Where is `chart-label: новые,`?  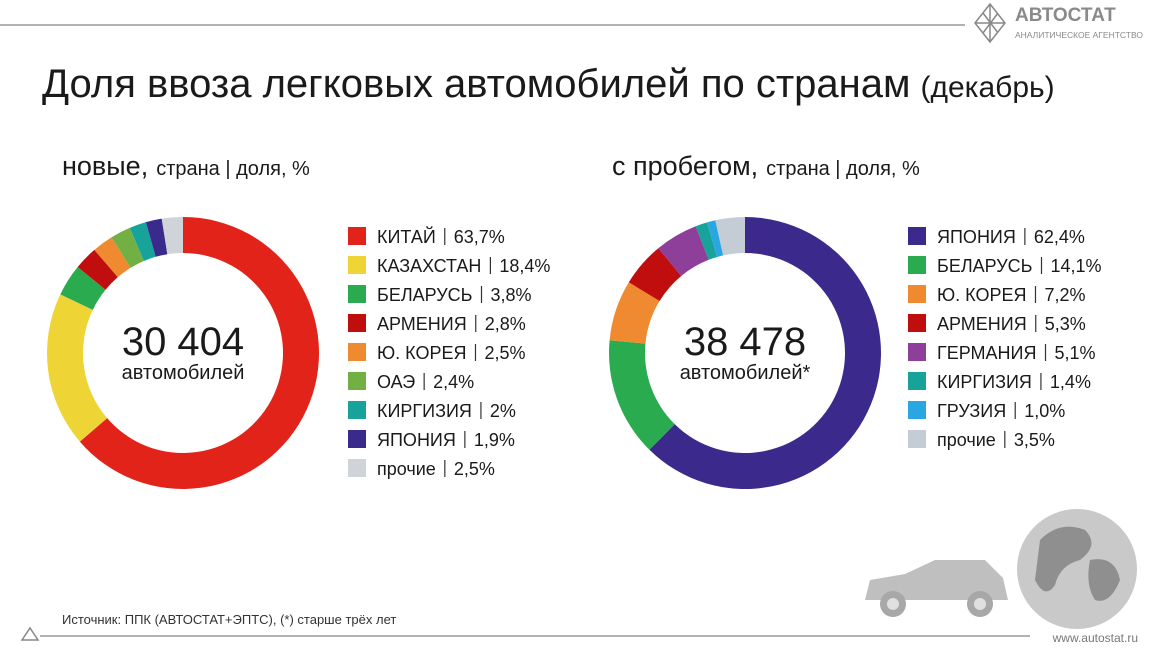
chart-label: новые, is located at coordinates (105, 166).